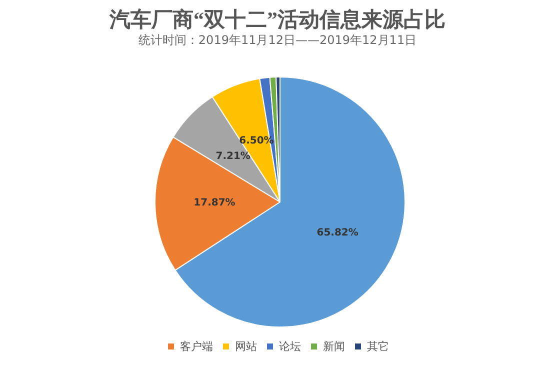 The width and height of the screenshot is (555, 375). Describe the element at coordinates (196, 346) in the screenshot. I see `legend-label: 客户端` at that location.